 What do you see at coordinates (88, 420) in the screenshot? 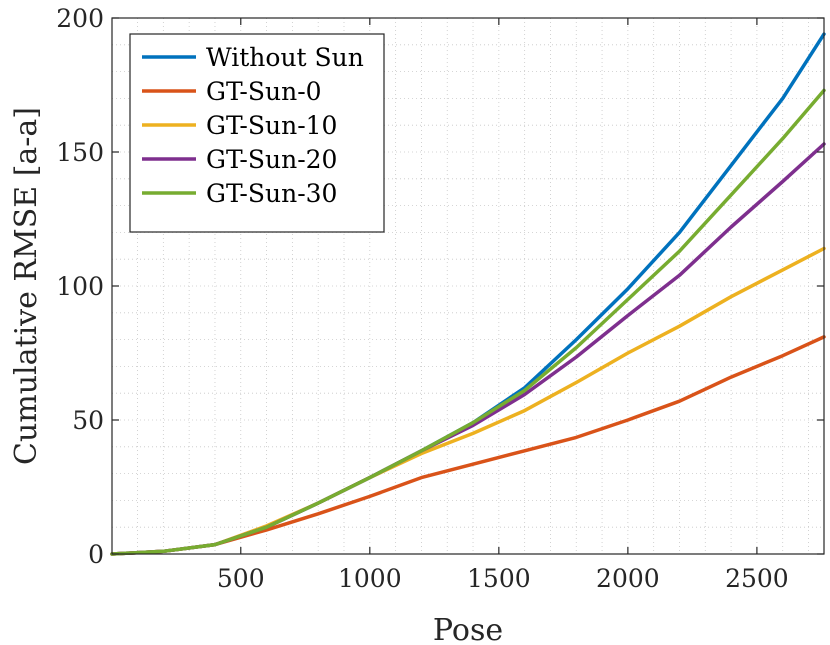
I see `y-tick-label: 50` at bounding box center [88, 420].